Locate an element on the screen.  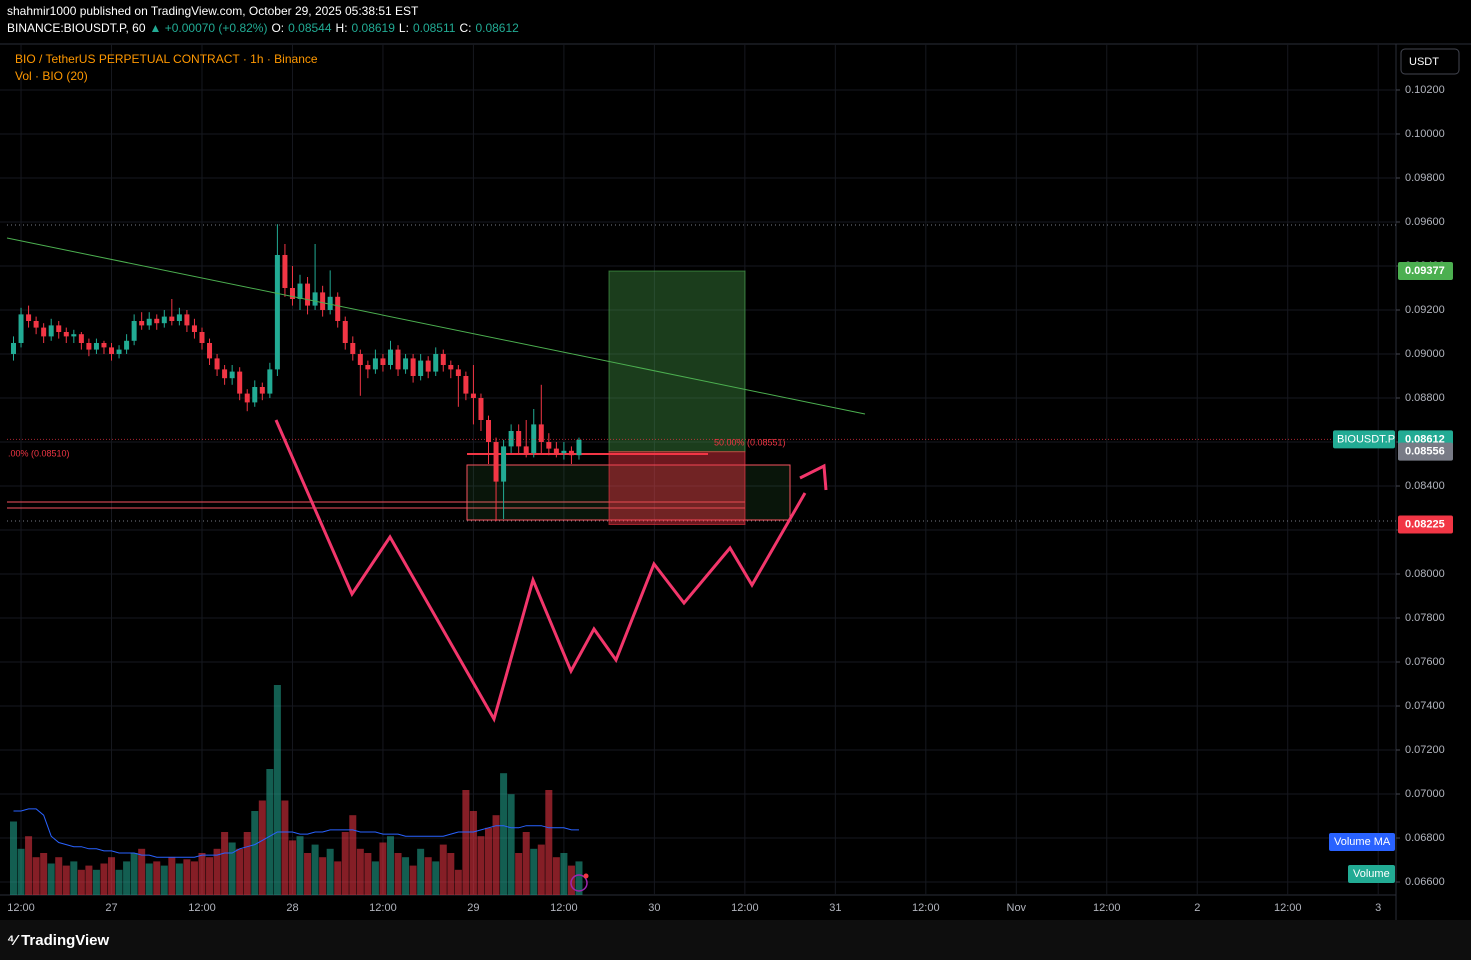
currency-button is located at coordinates (1430, 61).